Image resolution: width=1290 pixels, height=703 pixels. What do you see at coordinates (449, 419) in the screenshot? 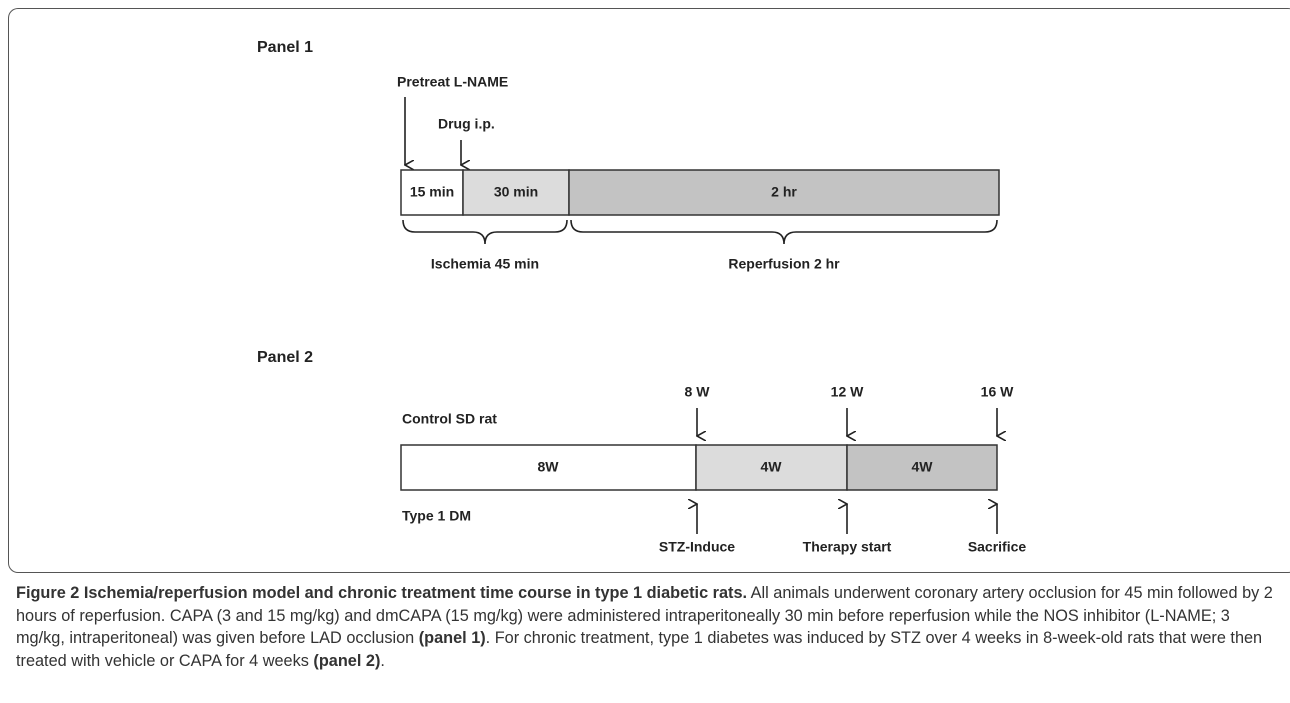
I see `label: Control SD rat` at bounding box center [449, 419].